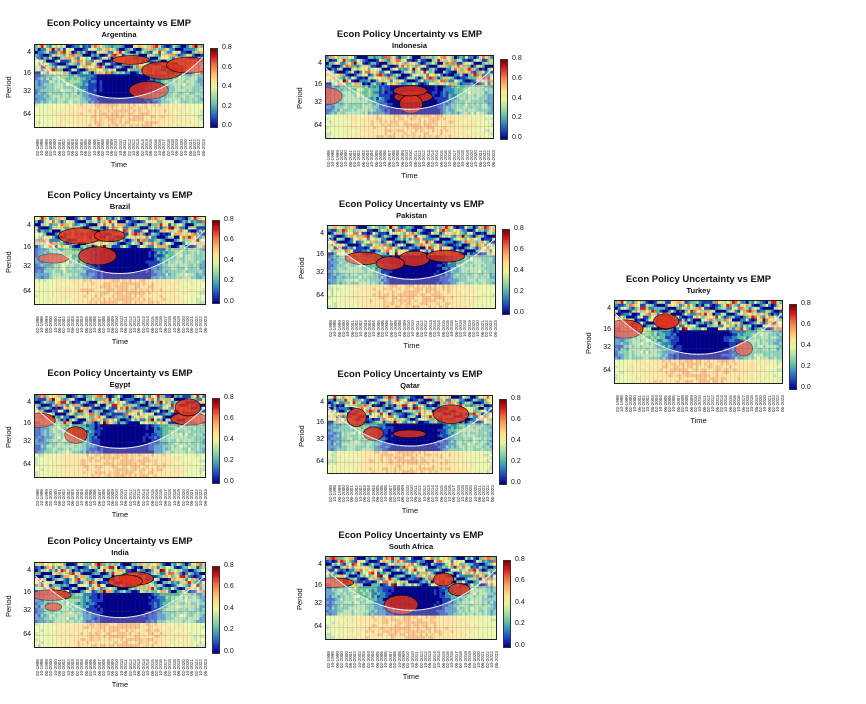  I want to click on chart-title: Econ Policy uncertainty vs EMP, so click(119, 23).